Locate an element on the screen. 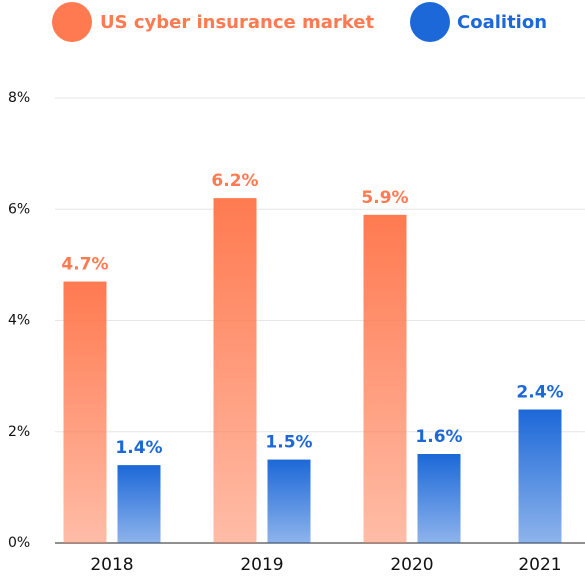  data-label: 1.5% is located at coordinates (288, 443).